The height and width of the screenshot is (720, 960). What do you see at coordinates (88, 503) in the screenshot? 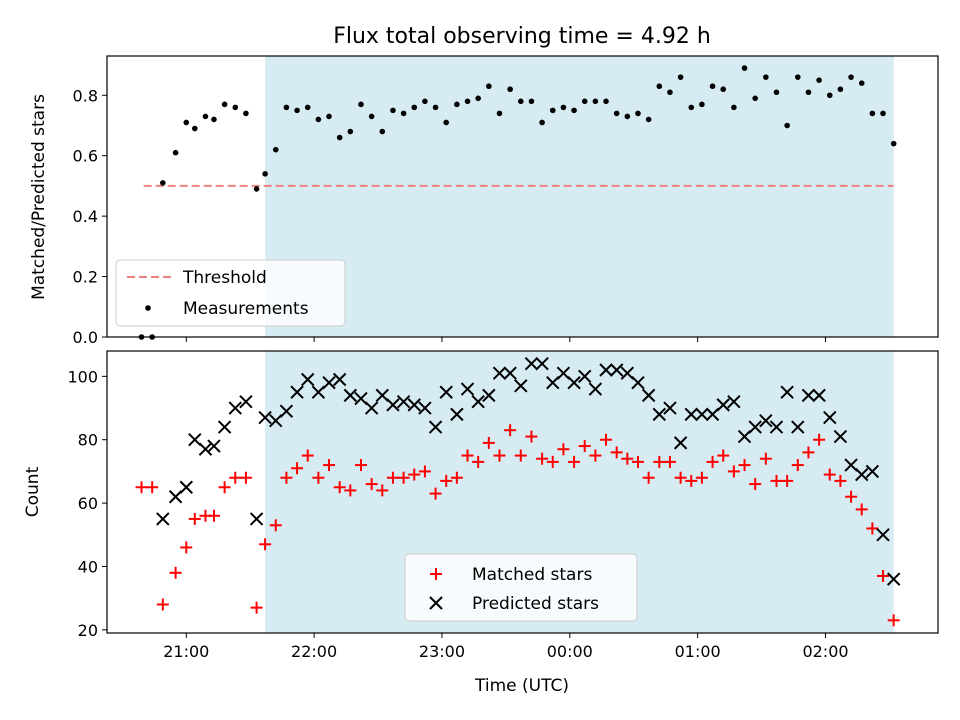
I see `y-tick-label: 60` at bounding box center [88, 503].